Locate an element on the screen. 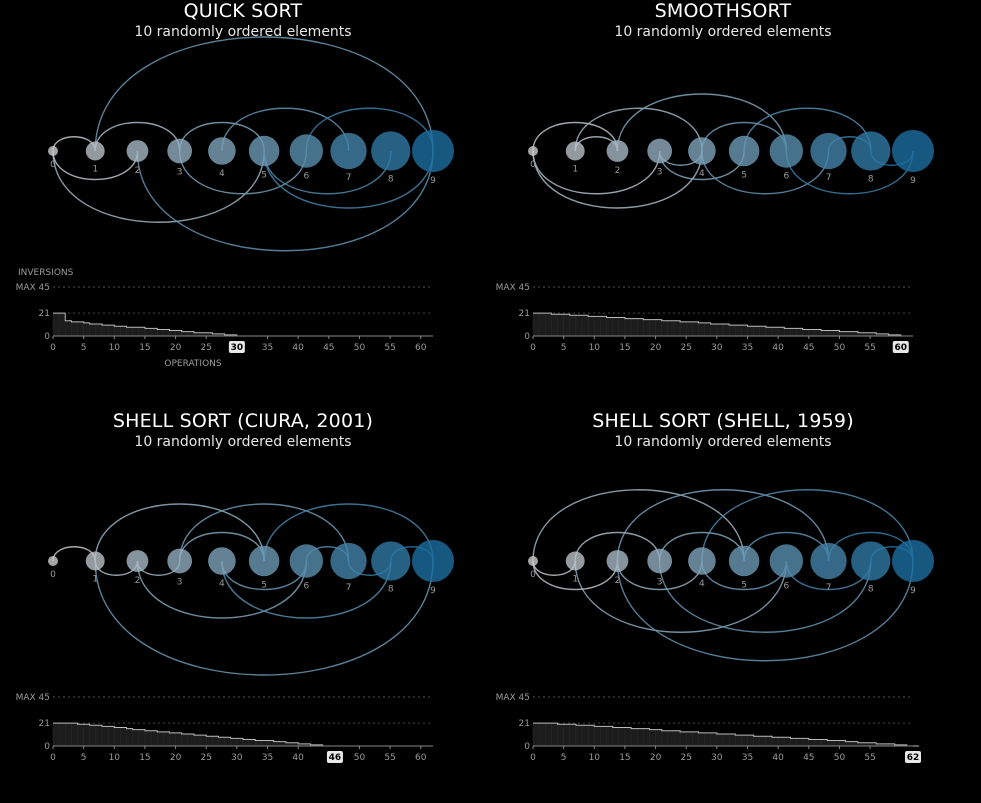  x-tick-label: 45 is located at coordinates (328, 348).